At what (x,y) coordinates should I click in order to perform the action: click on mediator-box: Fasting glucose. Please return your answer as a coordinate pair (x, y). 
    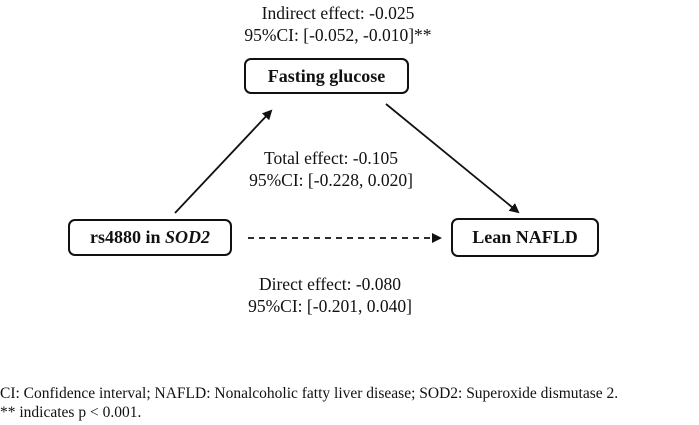
    Looking at the image, I should click on (326, 76).